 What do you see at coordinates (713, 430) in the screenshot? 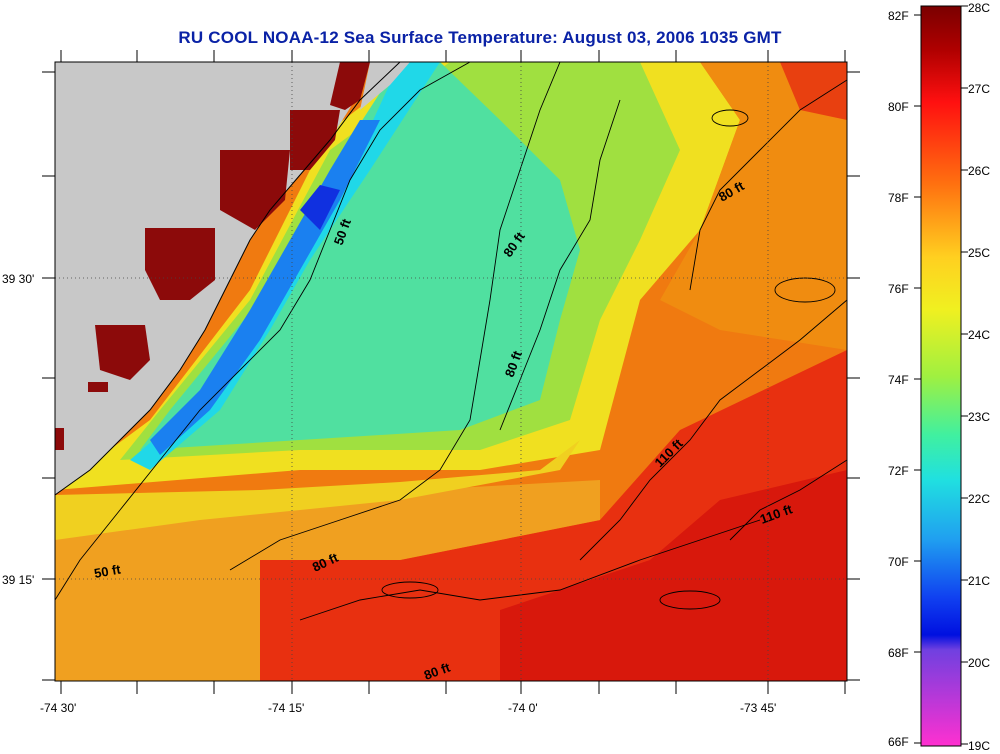
I see `contour-110ft` at bounding box center [713, 430].